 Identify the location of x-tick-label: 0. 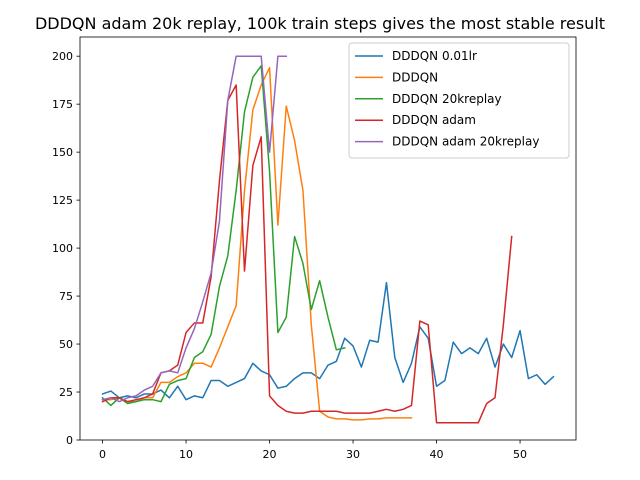
(102, 454).